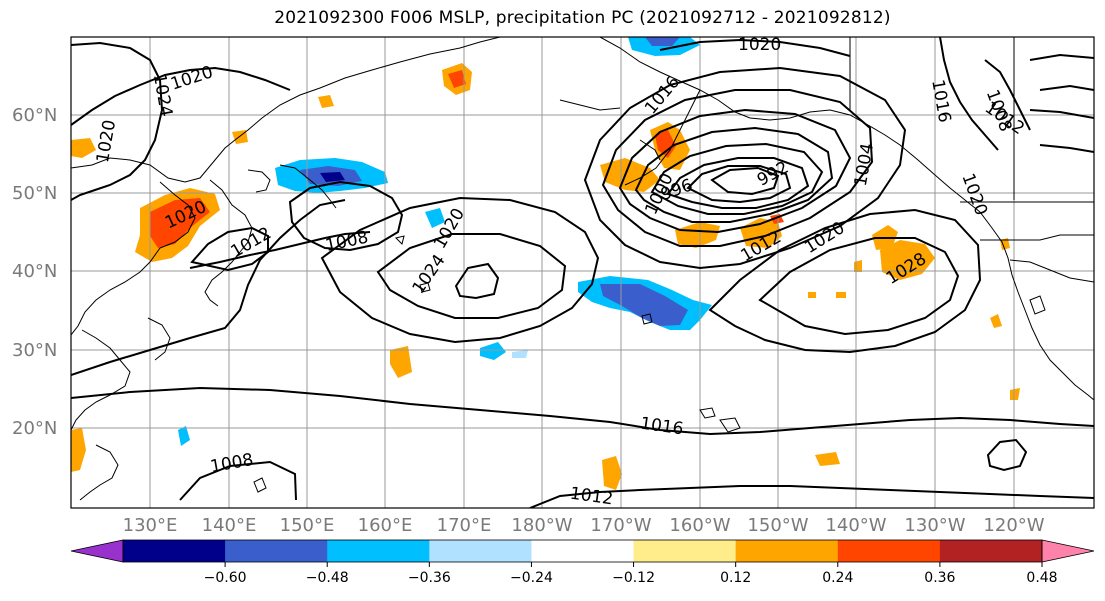  Describe the element at coordinates (34, 350) in the screenshot. I see `lat-label: 30°N` at that location.